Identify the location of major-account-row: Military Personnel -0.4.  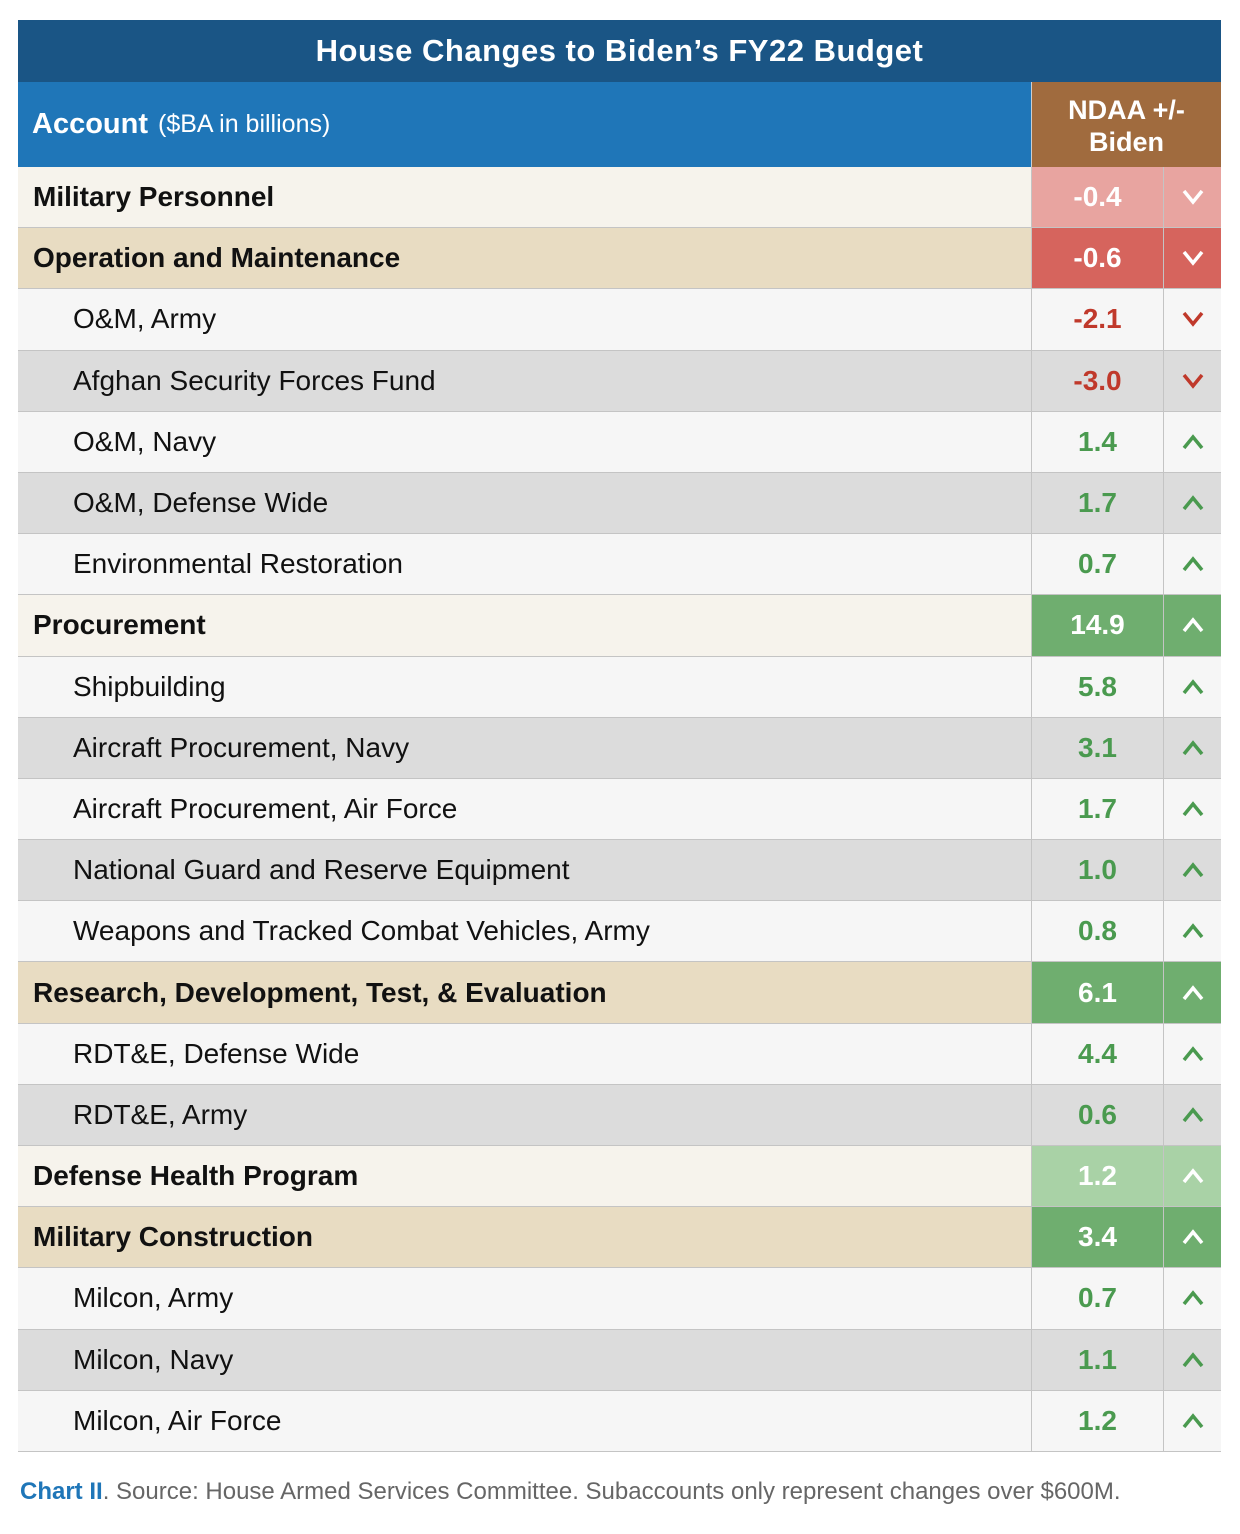
(619, 198).